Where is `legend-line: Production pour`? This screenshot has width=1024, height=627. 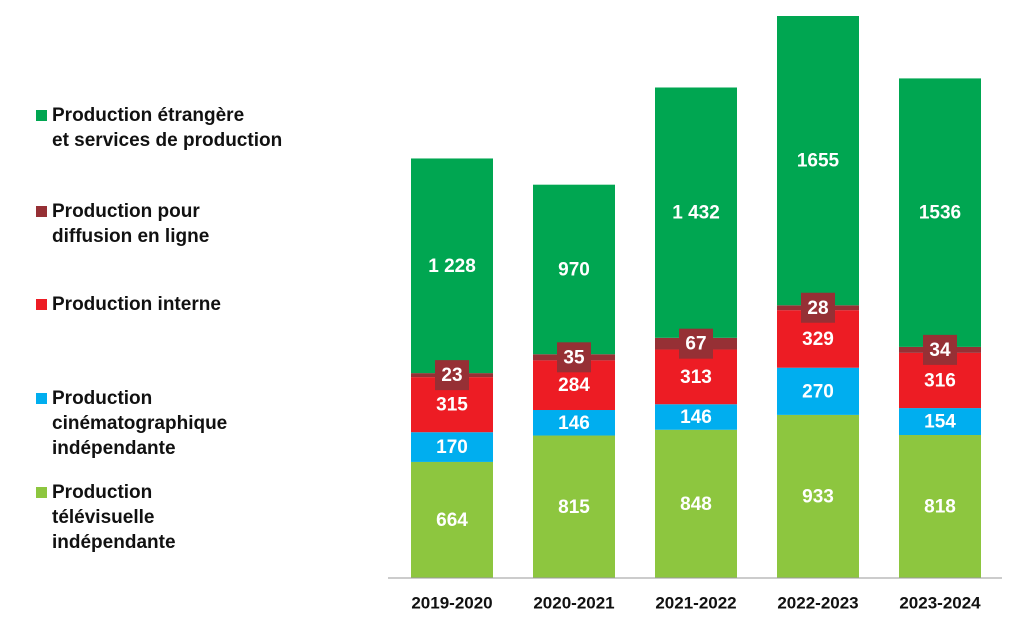 legend-line: Production pour is located at coordinates (128, 211).